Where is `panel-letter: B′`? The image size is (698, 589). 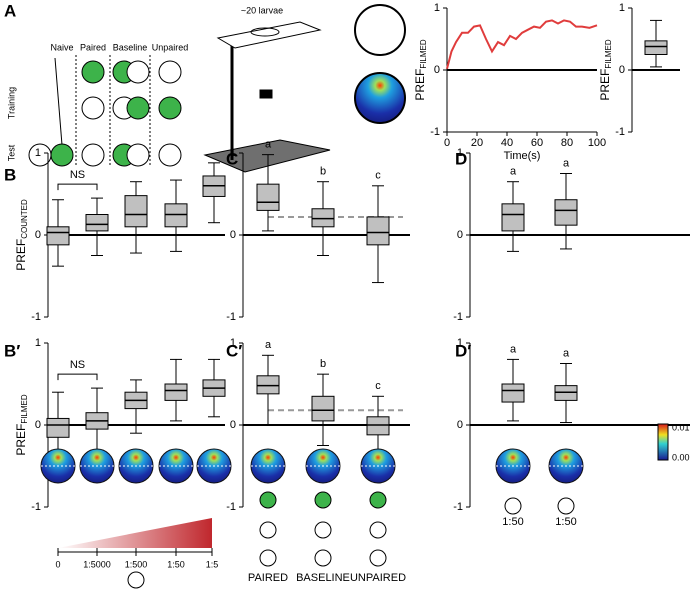
panel-letter: B′ is located at coordinates (12, 350).